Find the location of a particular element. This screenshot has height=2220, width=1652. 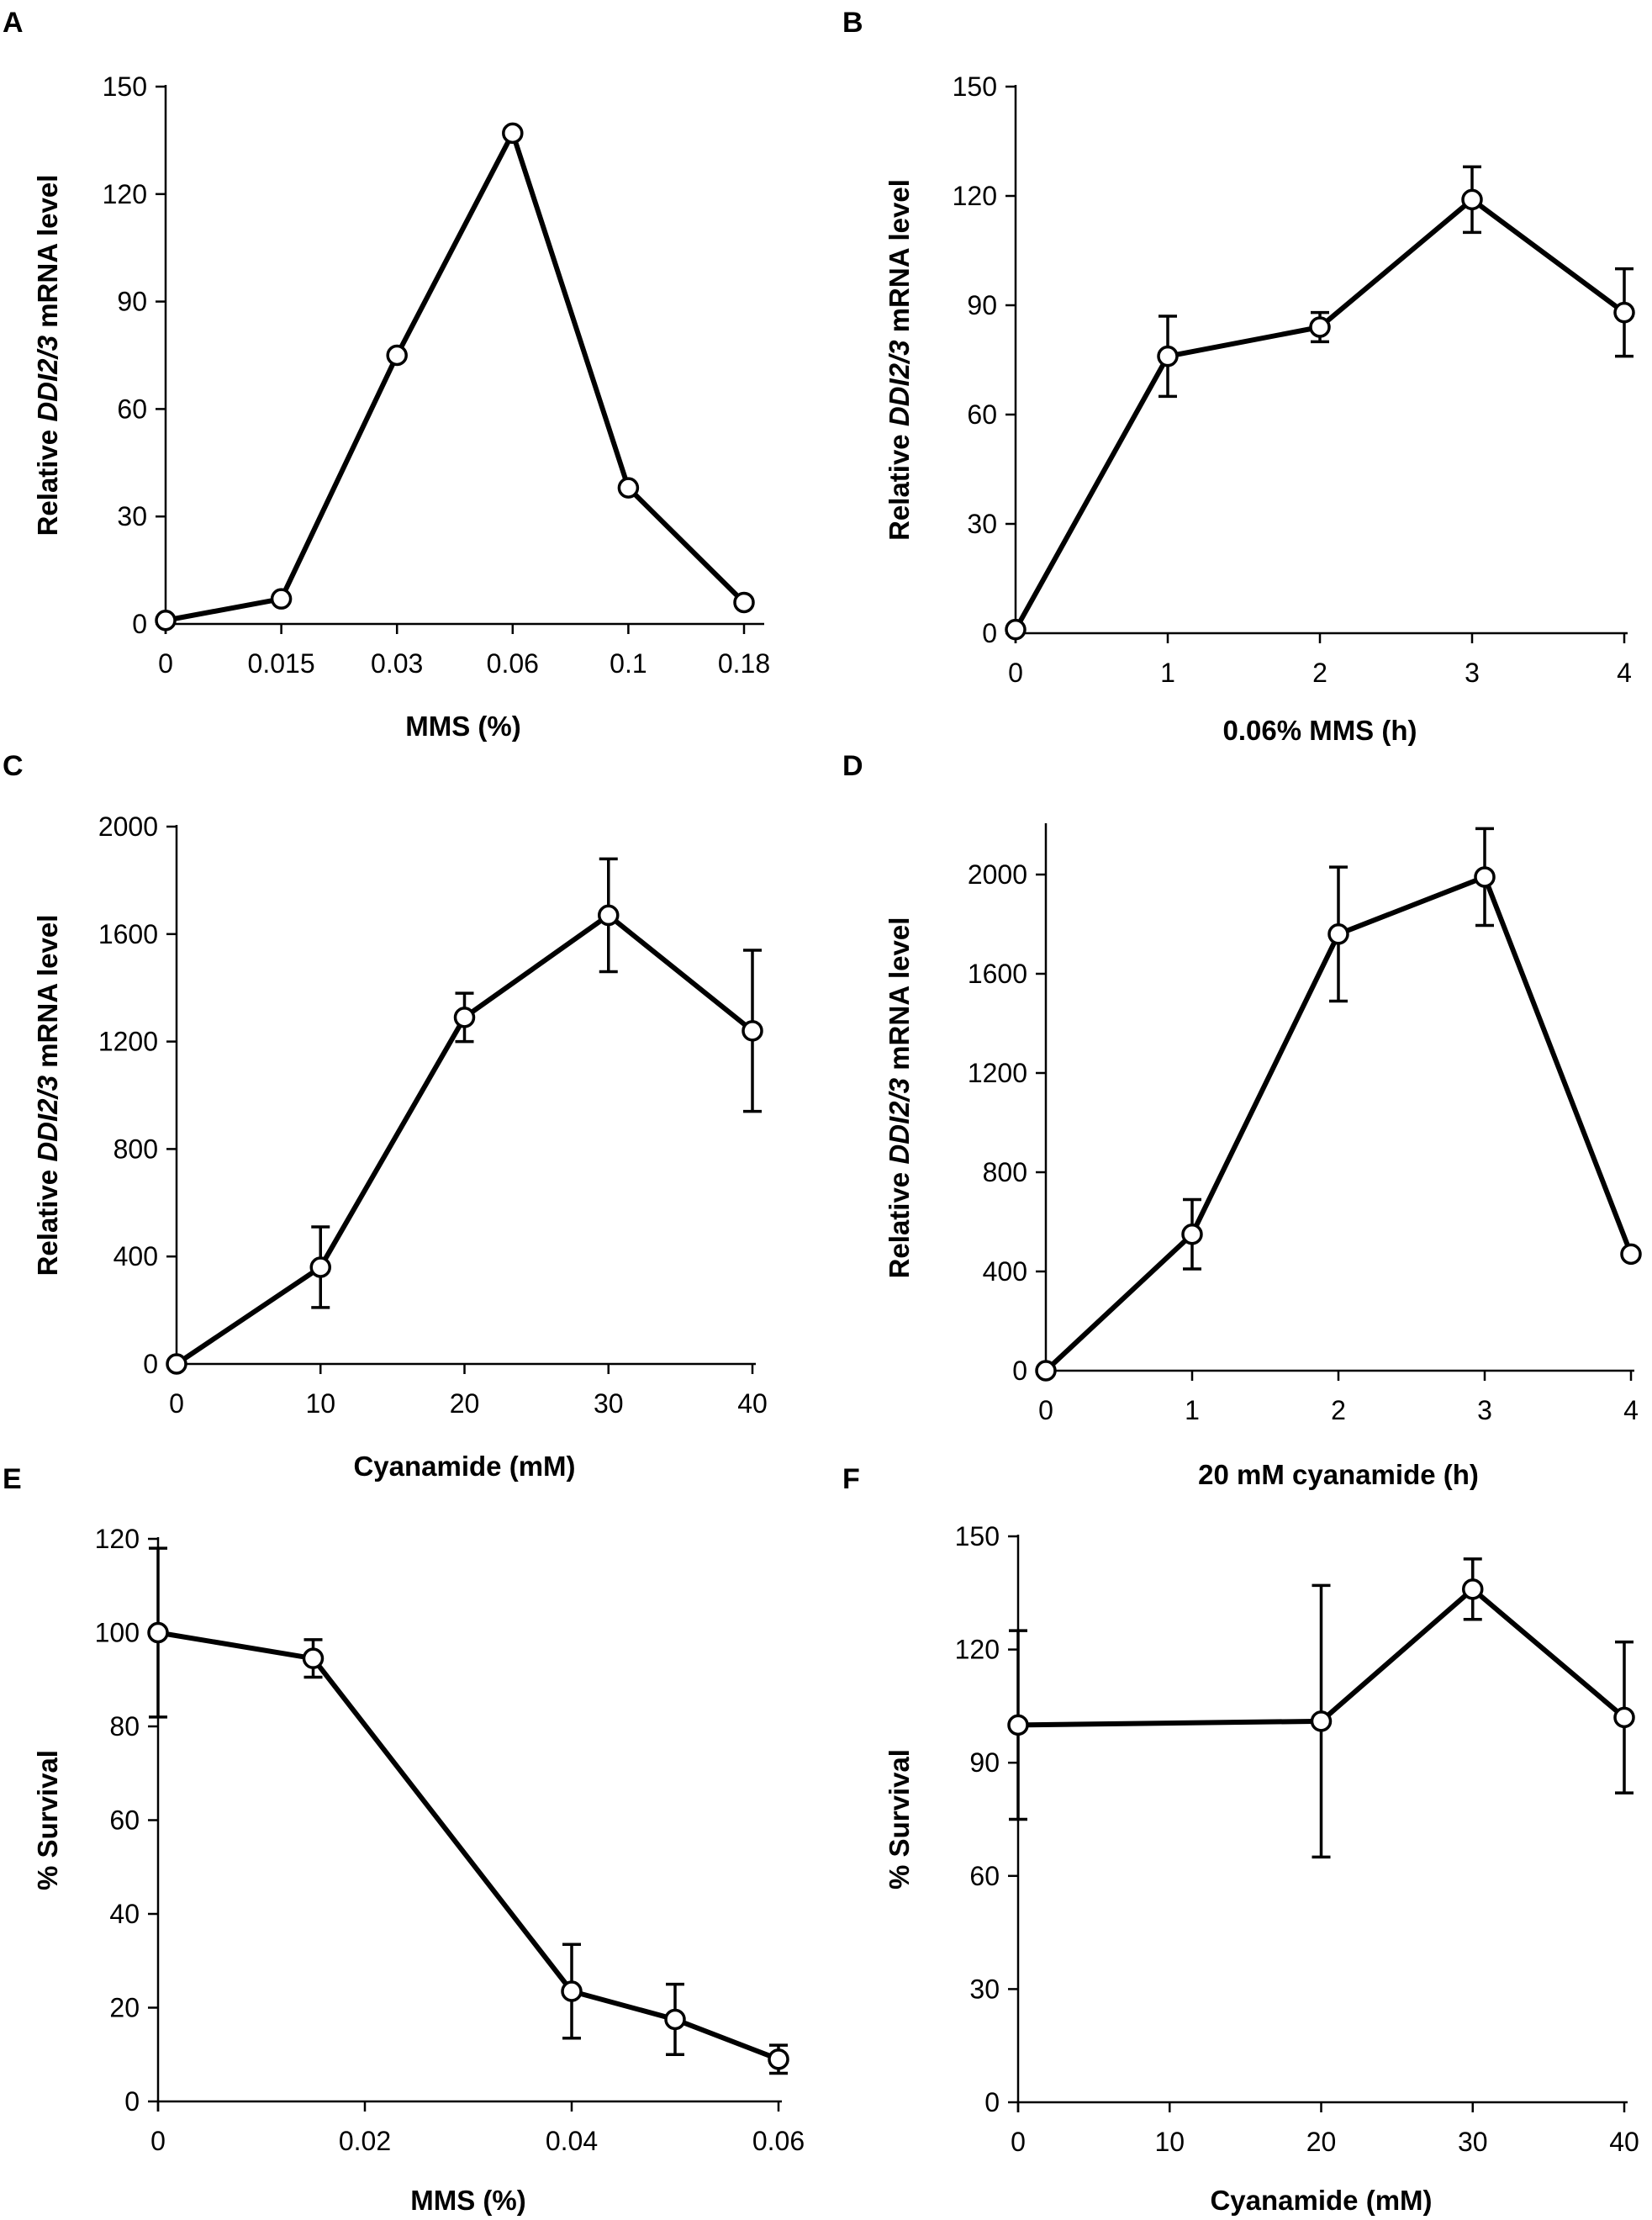

x-tick-label: 3 is located at coordinates (1472, 673).